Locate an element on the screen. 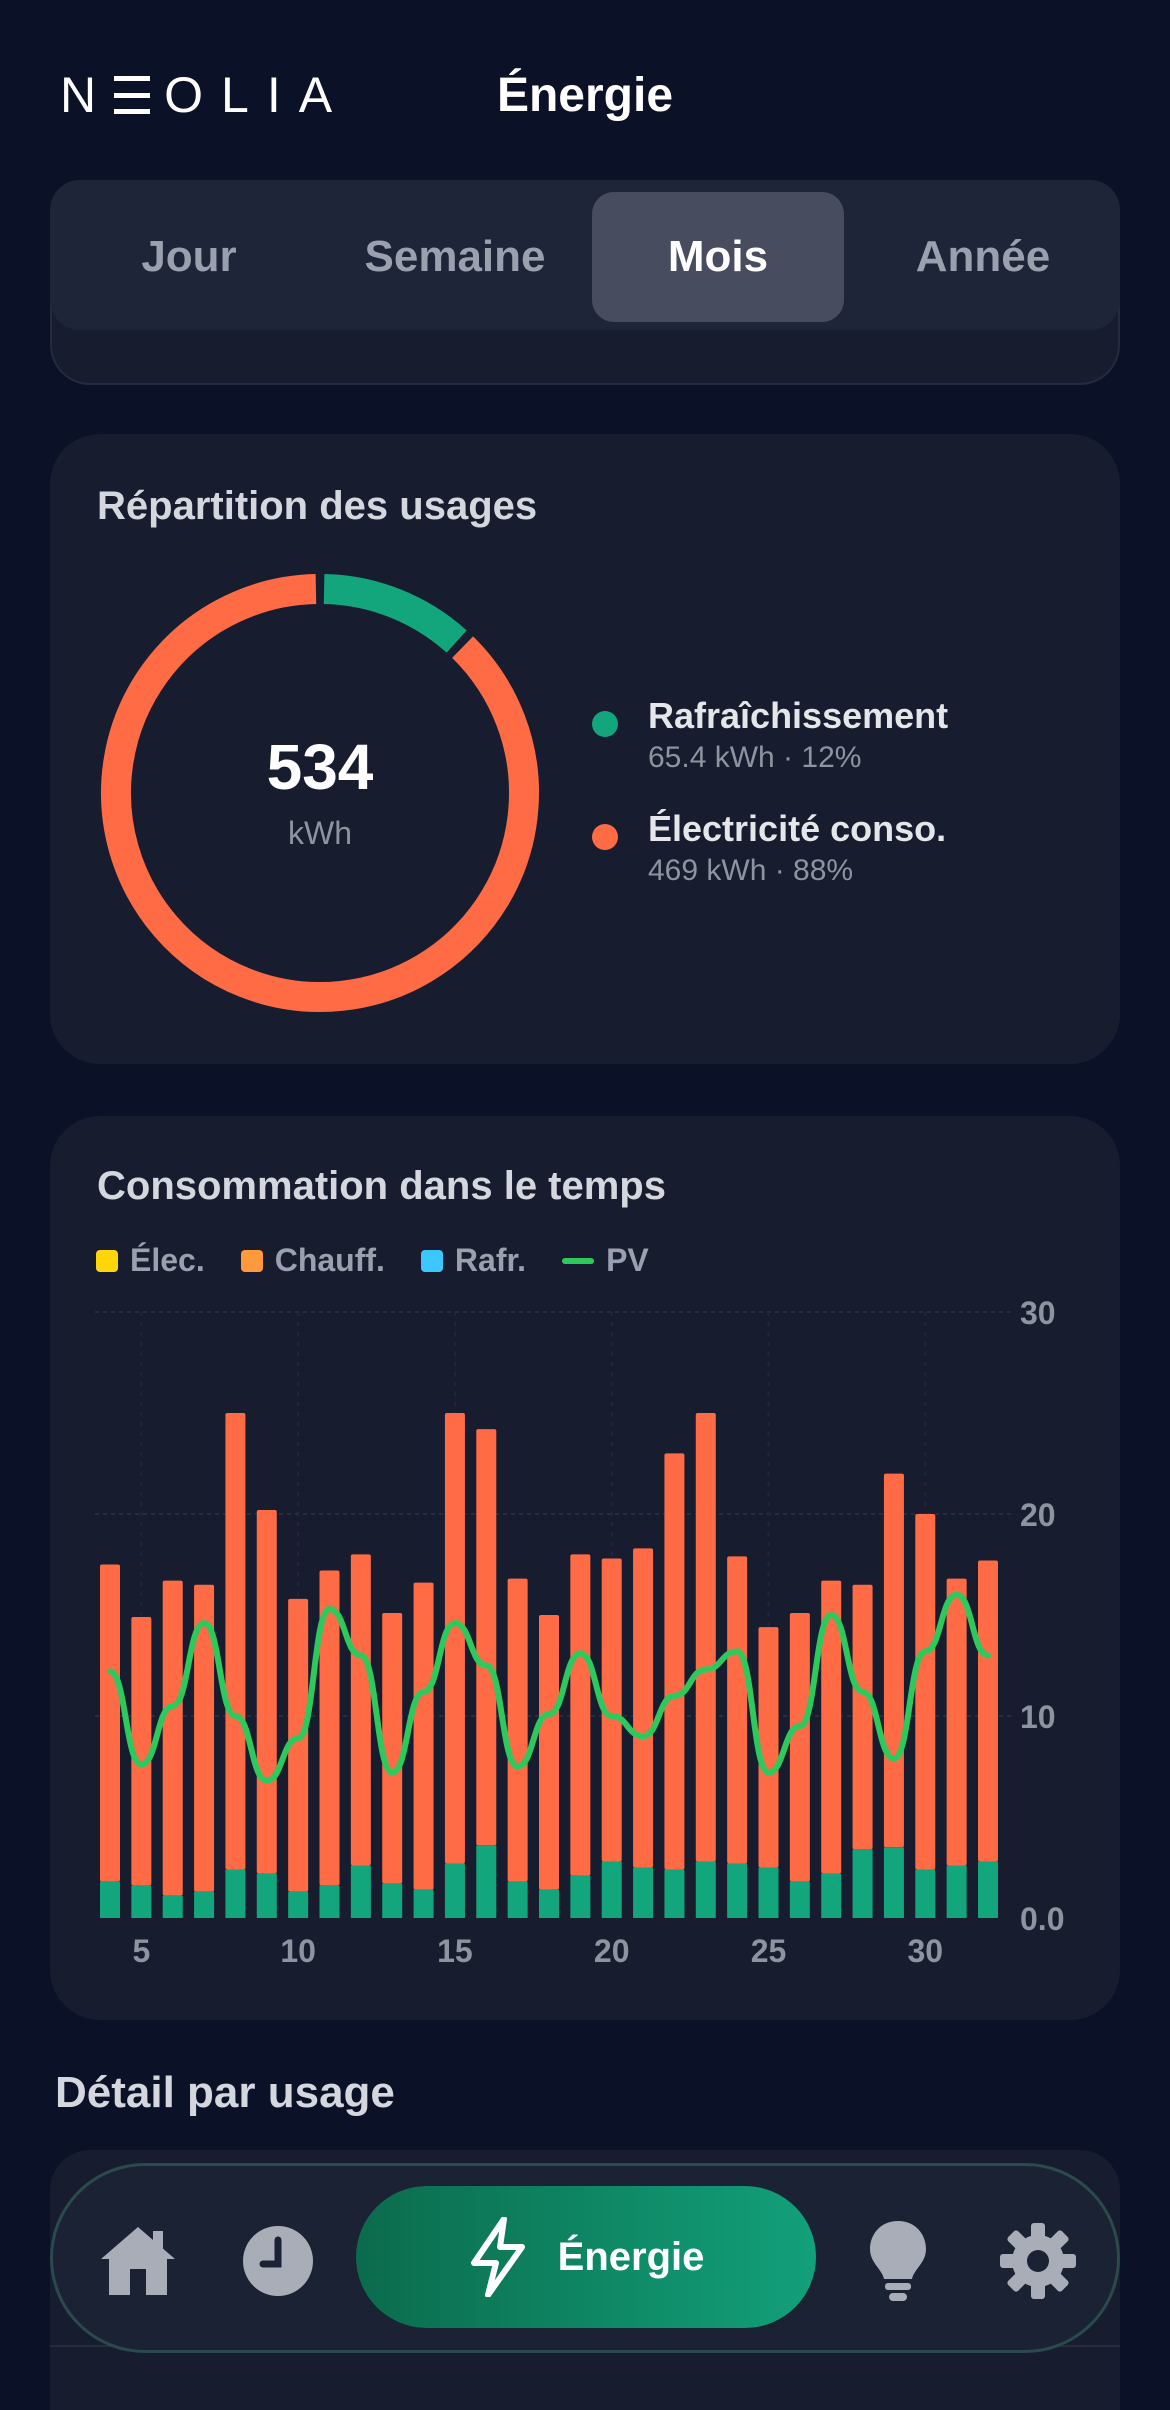  nav-energie: Énergie is located at coordinates (586, 2257).